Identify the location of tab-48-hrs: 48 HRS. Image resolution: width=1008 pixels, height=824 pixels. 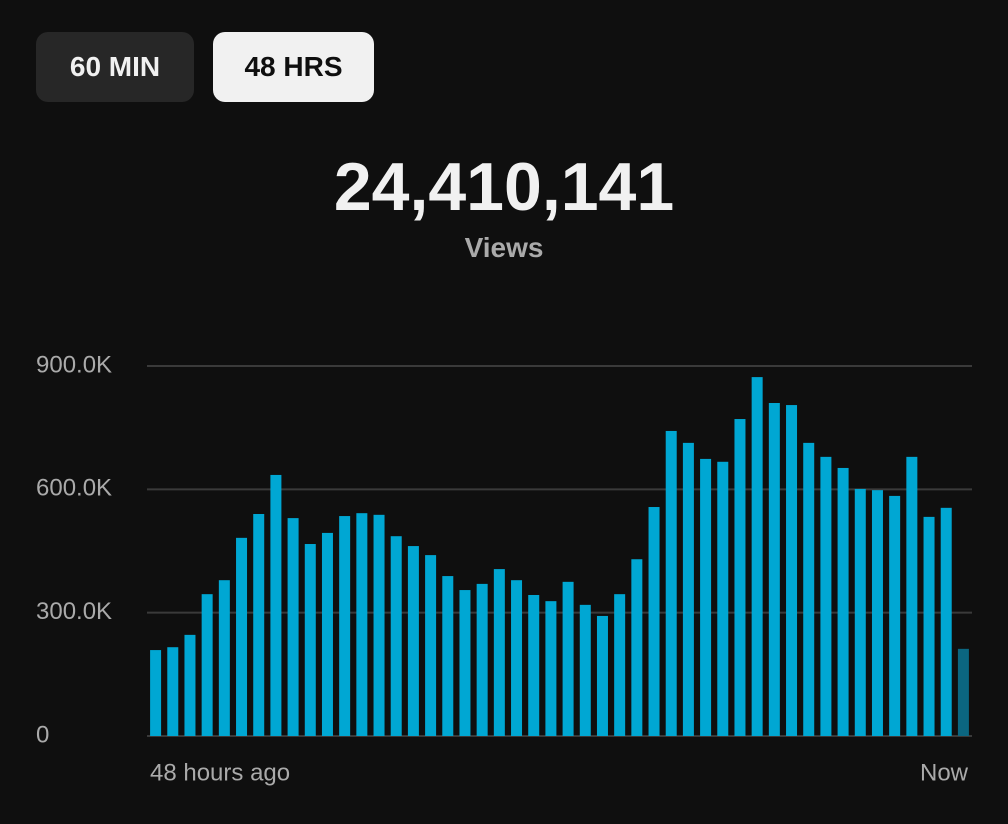
(293, 67).